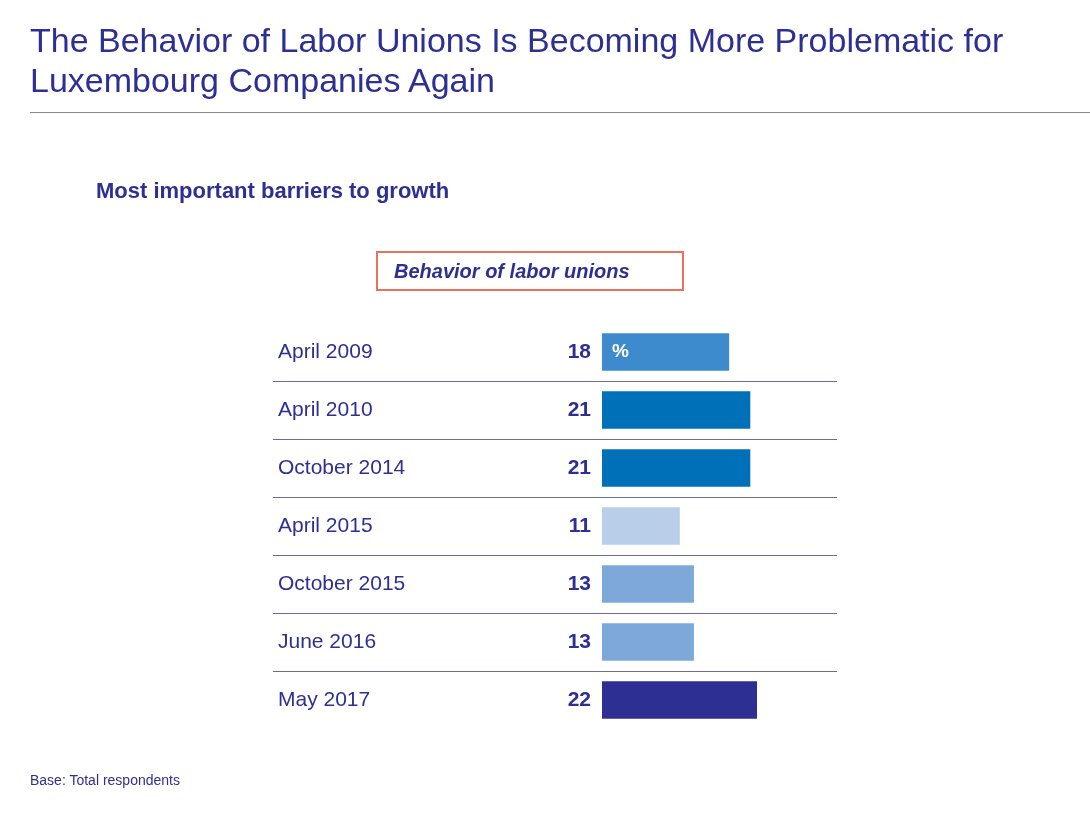 The width and height of the screenshot is (1090, 819). What do you see at coordinates (342, 466) in the screenshot?
I see `y-tick-label: October 2014` at bounding box center [342, 466].